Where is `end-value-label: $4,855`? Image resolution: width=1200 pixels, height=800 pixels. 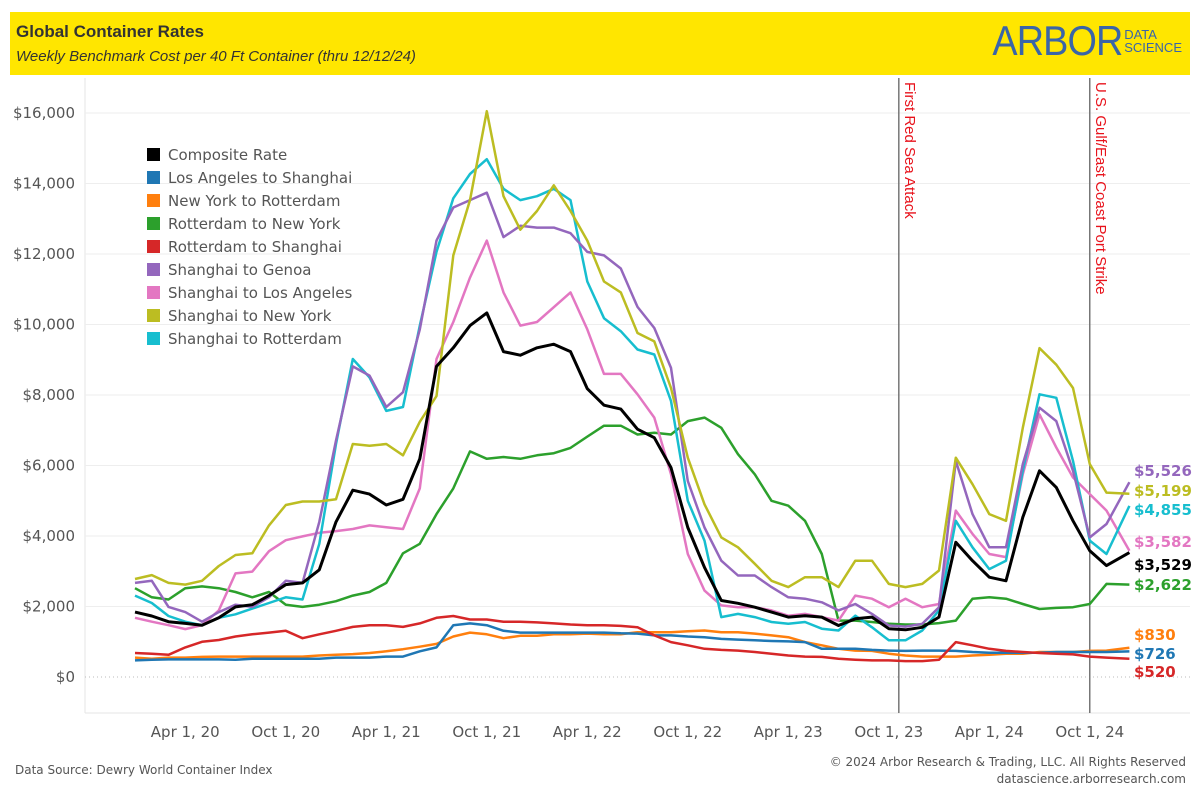
end-value-label: $4,855 is located at coordinates (1163, 510).